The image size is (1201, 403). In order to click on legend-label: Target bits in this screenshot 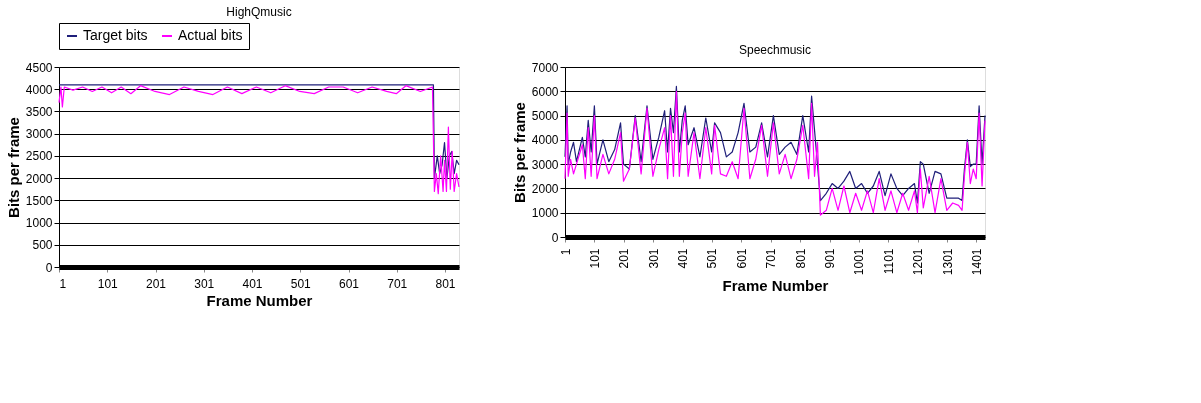, I will do `click(115, 35)`.